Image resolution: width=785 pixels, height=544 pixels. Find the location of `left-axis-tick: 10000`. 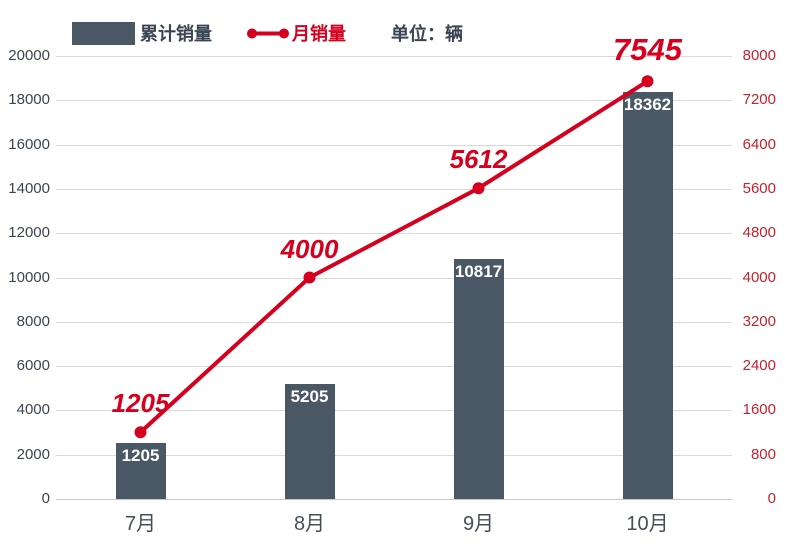

left-axis-tick: 10000 is located at coordinates (29, 277).